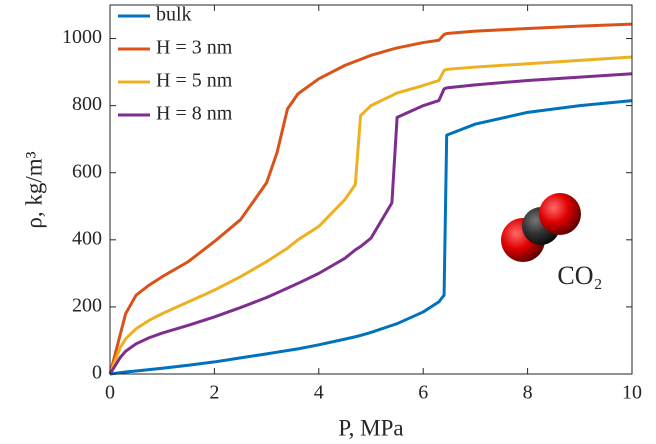 The width and height of the screenshot is (656, 444). What do you see at coordinates (423, 393) in the screenshot?
I see `x-tick-label: 6` at bounding box center [423, 393].